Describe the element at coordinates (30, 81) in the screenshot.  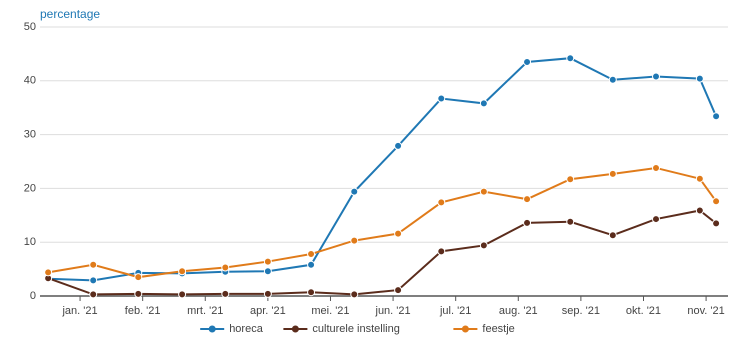
I see `y-tick-label: 40` at that location.